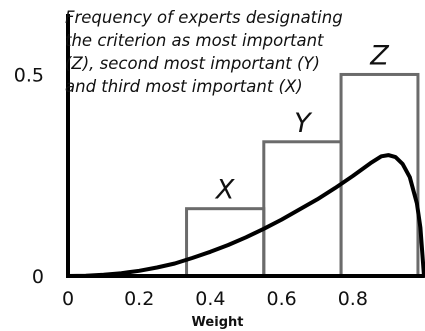  What do you see at coordinates (68, 299) in the screenshot?
I see `x-tick-label: 0` at bounding box center [68, 299].